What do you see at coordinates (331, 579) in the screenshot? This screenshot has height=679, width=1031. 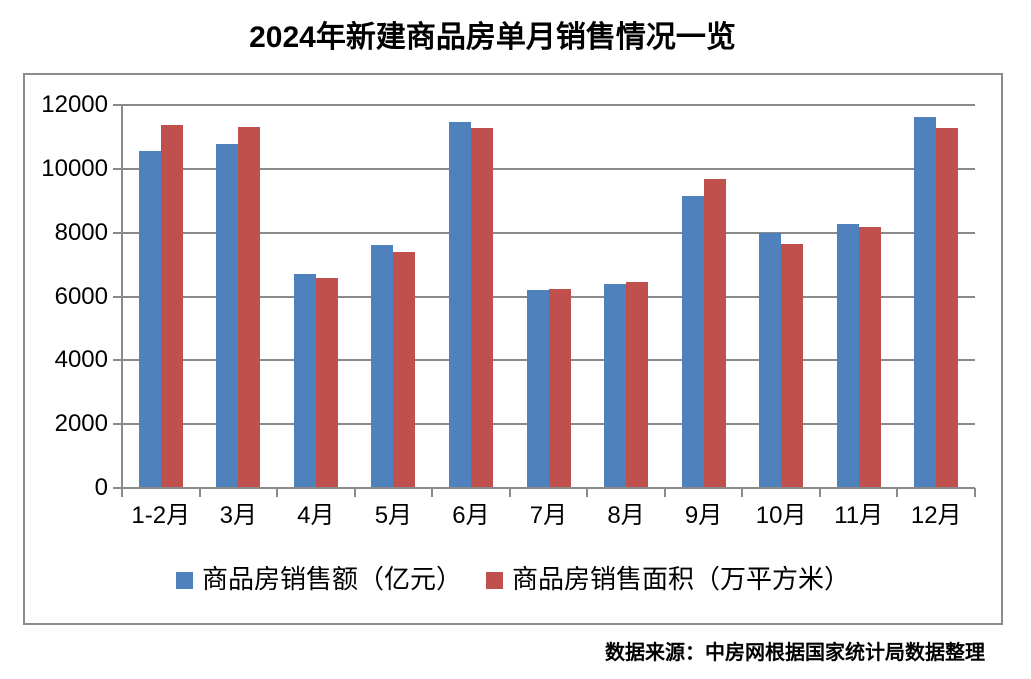 I see `legend-label-sales-amount: 商品房销售额（亿元）` at bounding box center [331, 579].